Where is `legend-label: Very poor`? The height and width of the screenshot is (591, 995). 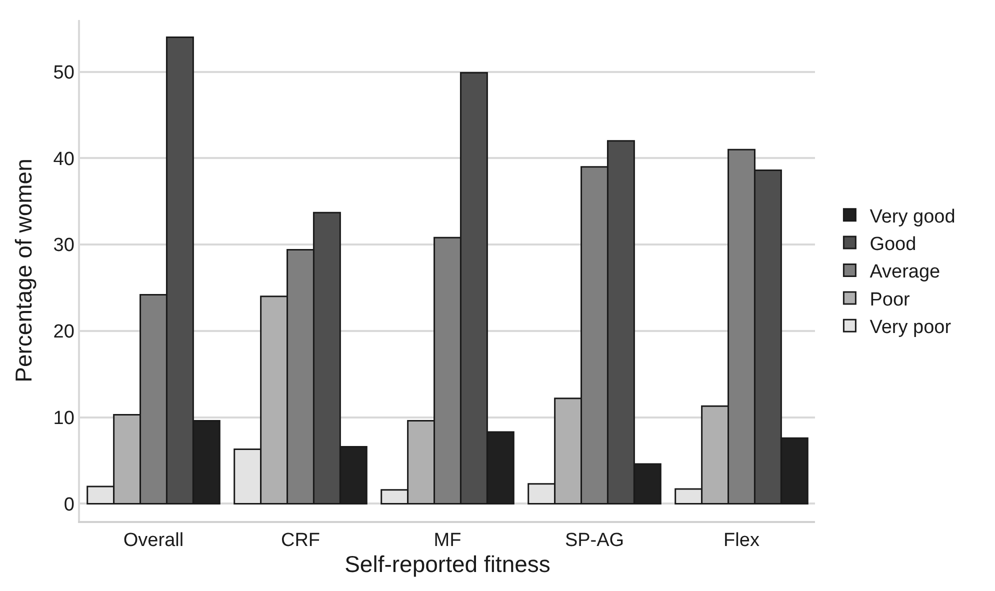
legend-label: Very poor is located at coordinates (911, 327).